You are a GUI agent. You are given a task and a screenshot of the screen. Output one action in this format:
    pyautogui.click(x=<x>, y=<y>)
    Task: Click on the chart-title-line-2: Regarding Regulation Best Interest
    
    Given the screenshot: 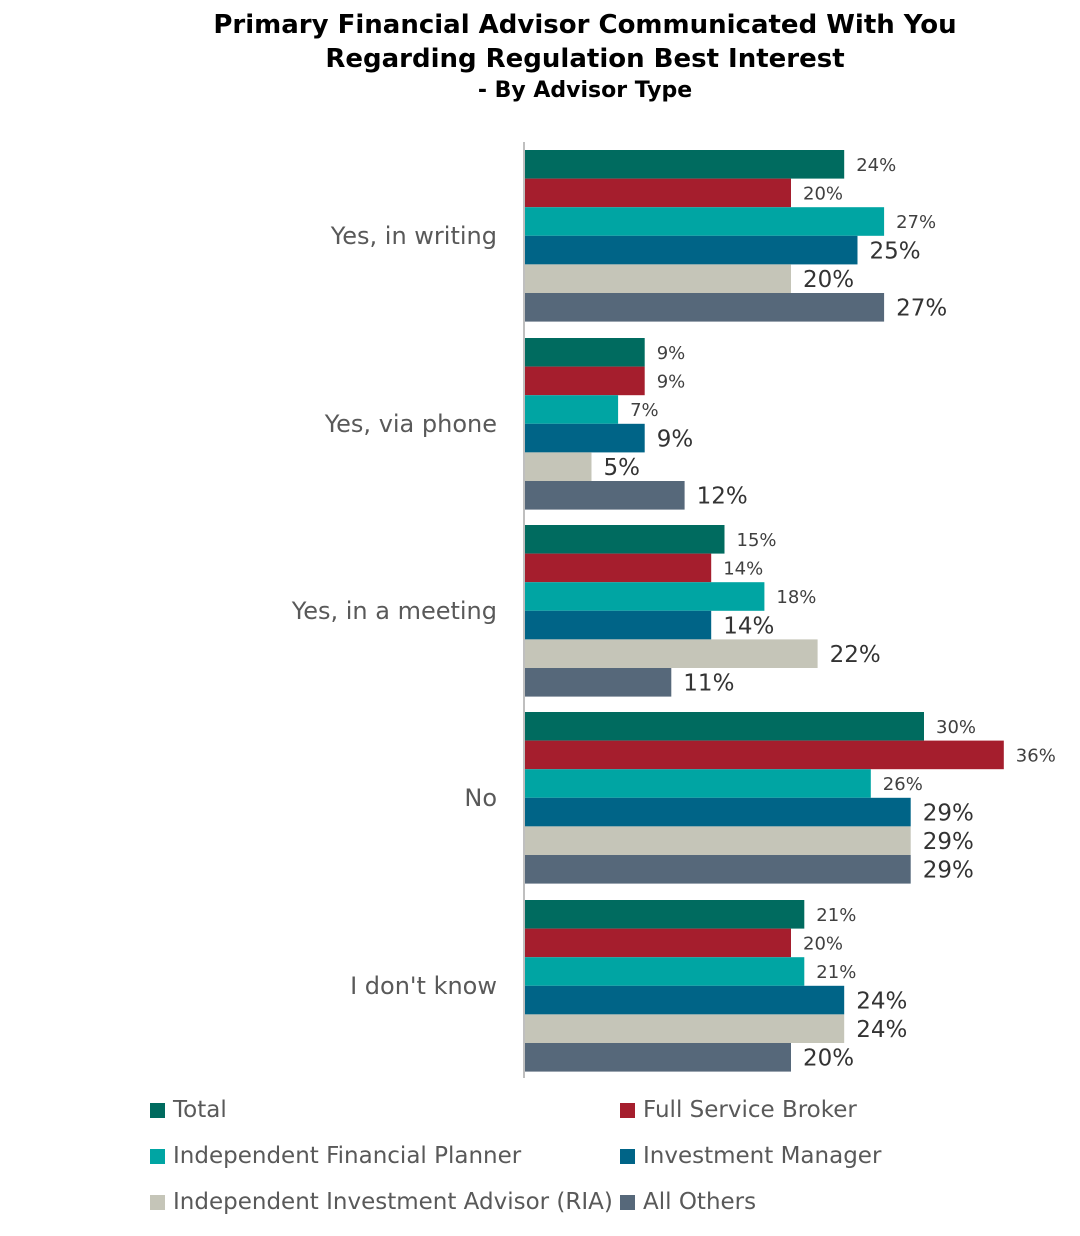 What is the action you would take?
    pyautogui.click(x=585, y=59)
    